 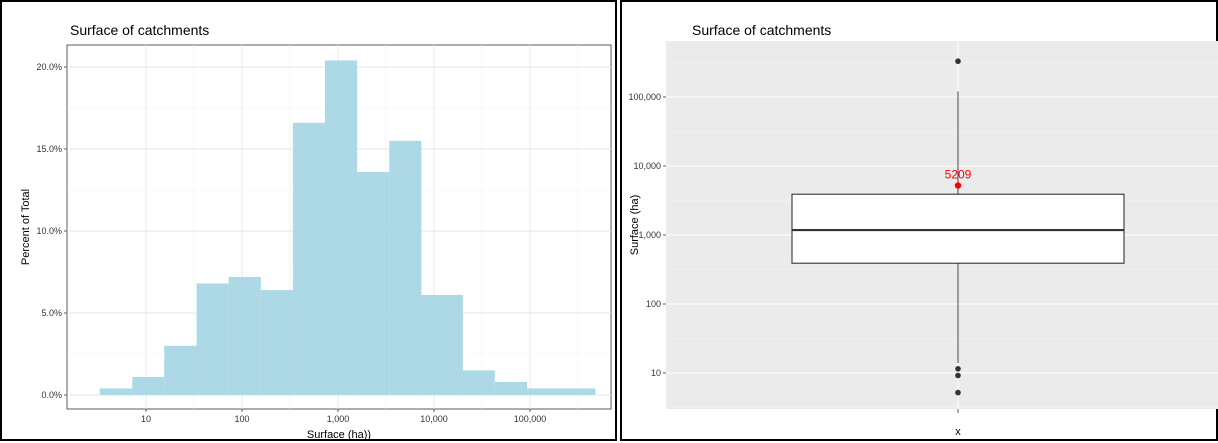 I want to click on histogram-x-tick-label: 10,000, so click(x=434, y=419).